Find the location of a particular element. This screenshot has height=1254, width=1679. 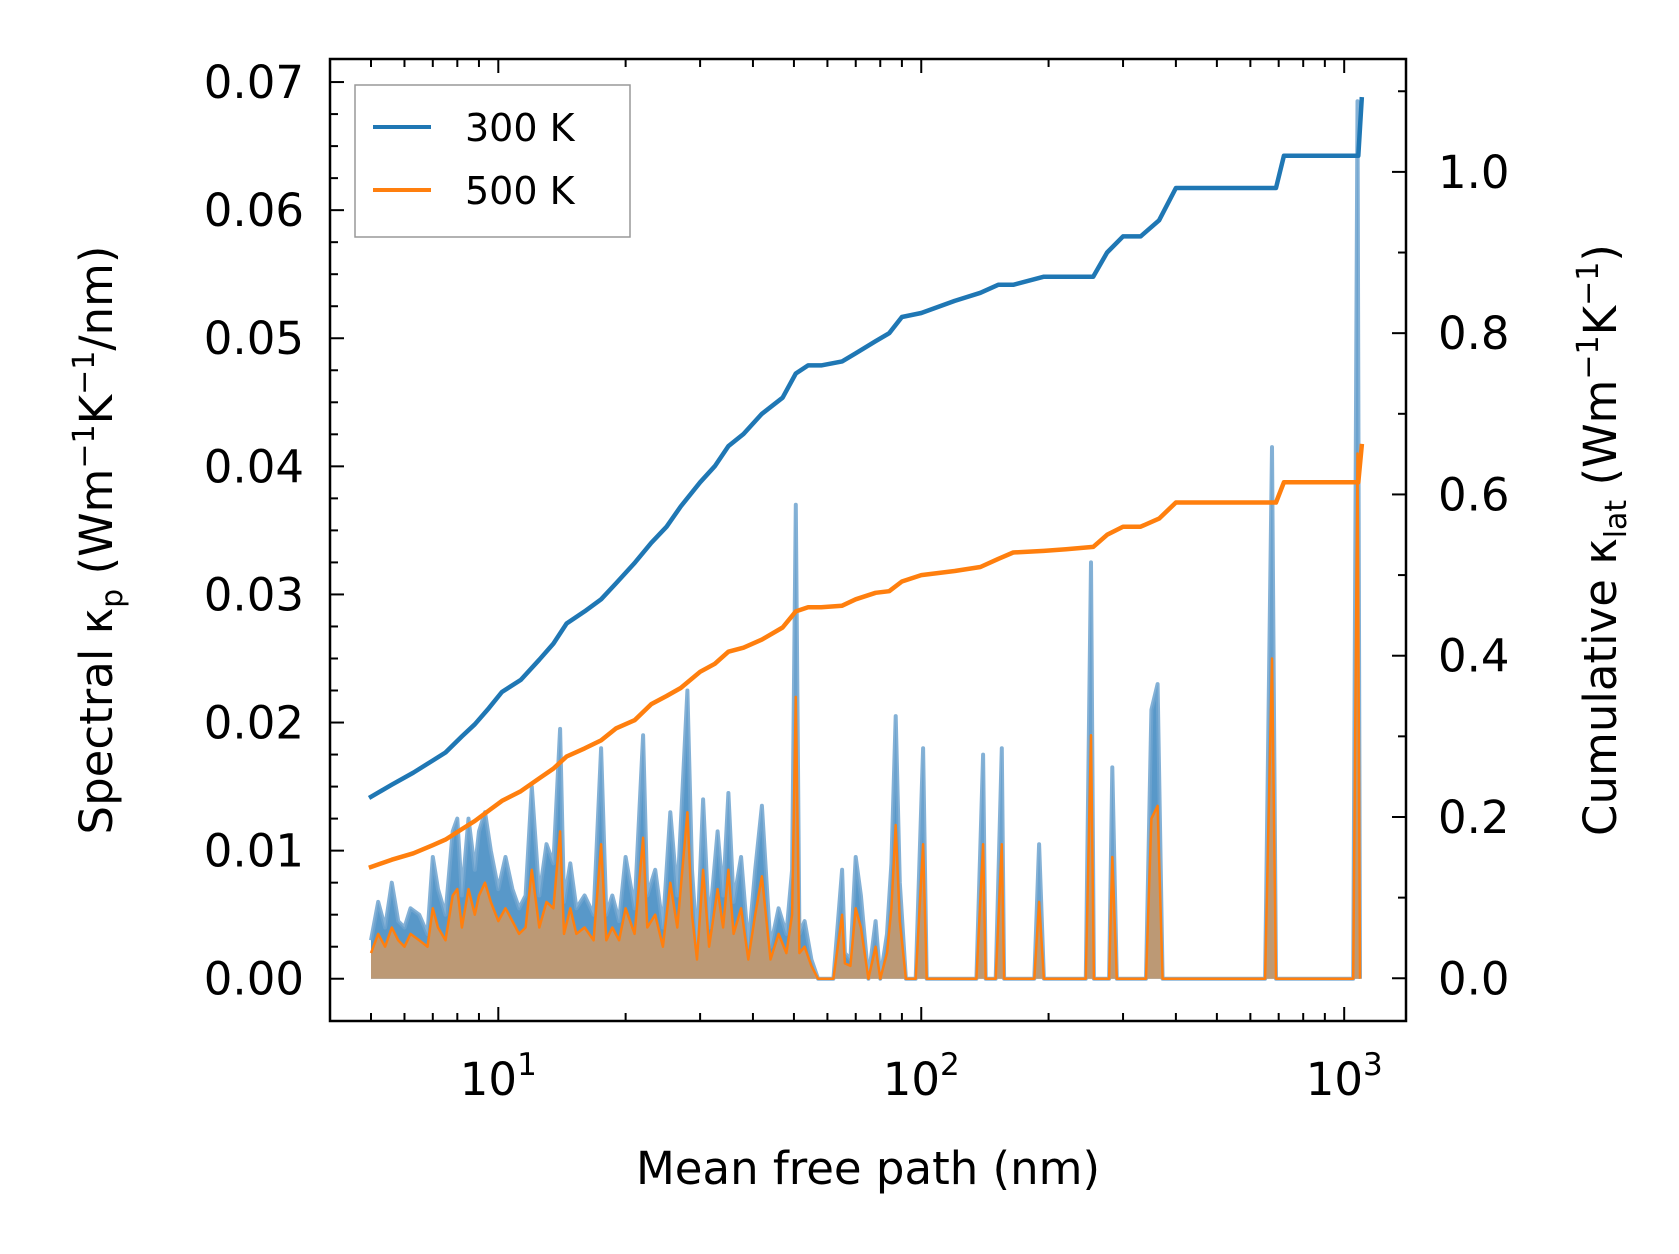

right-tick-label: 0.0 is located at coordinates (1474, 978).